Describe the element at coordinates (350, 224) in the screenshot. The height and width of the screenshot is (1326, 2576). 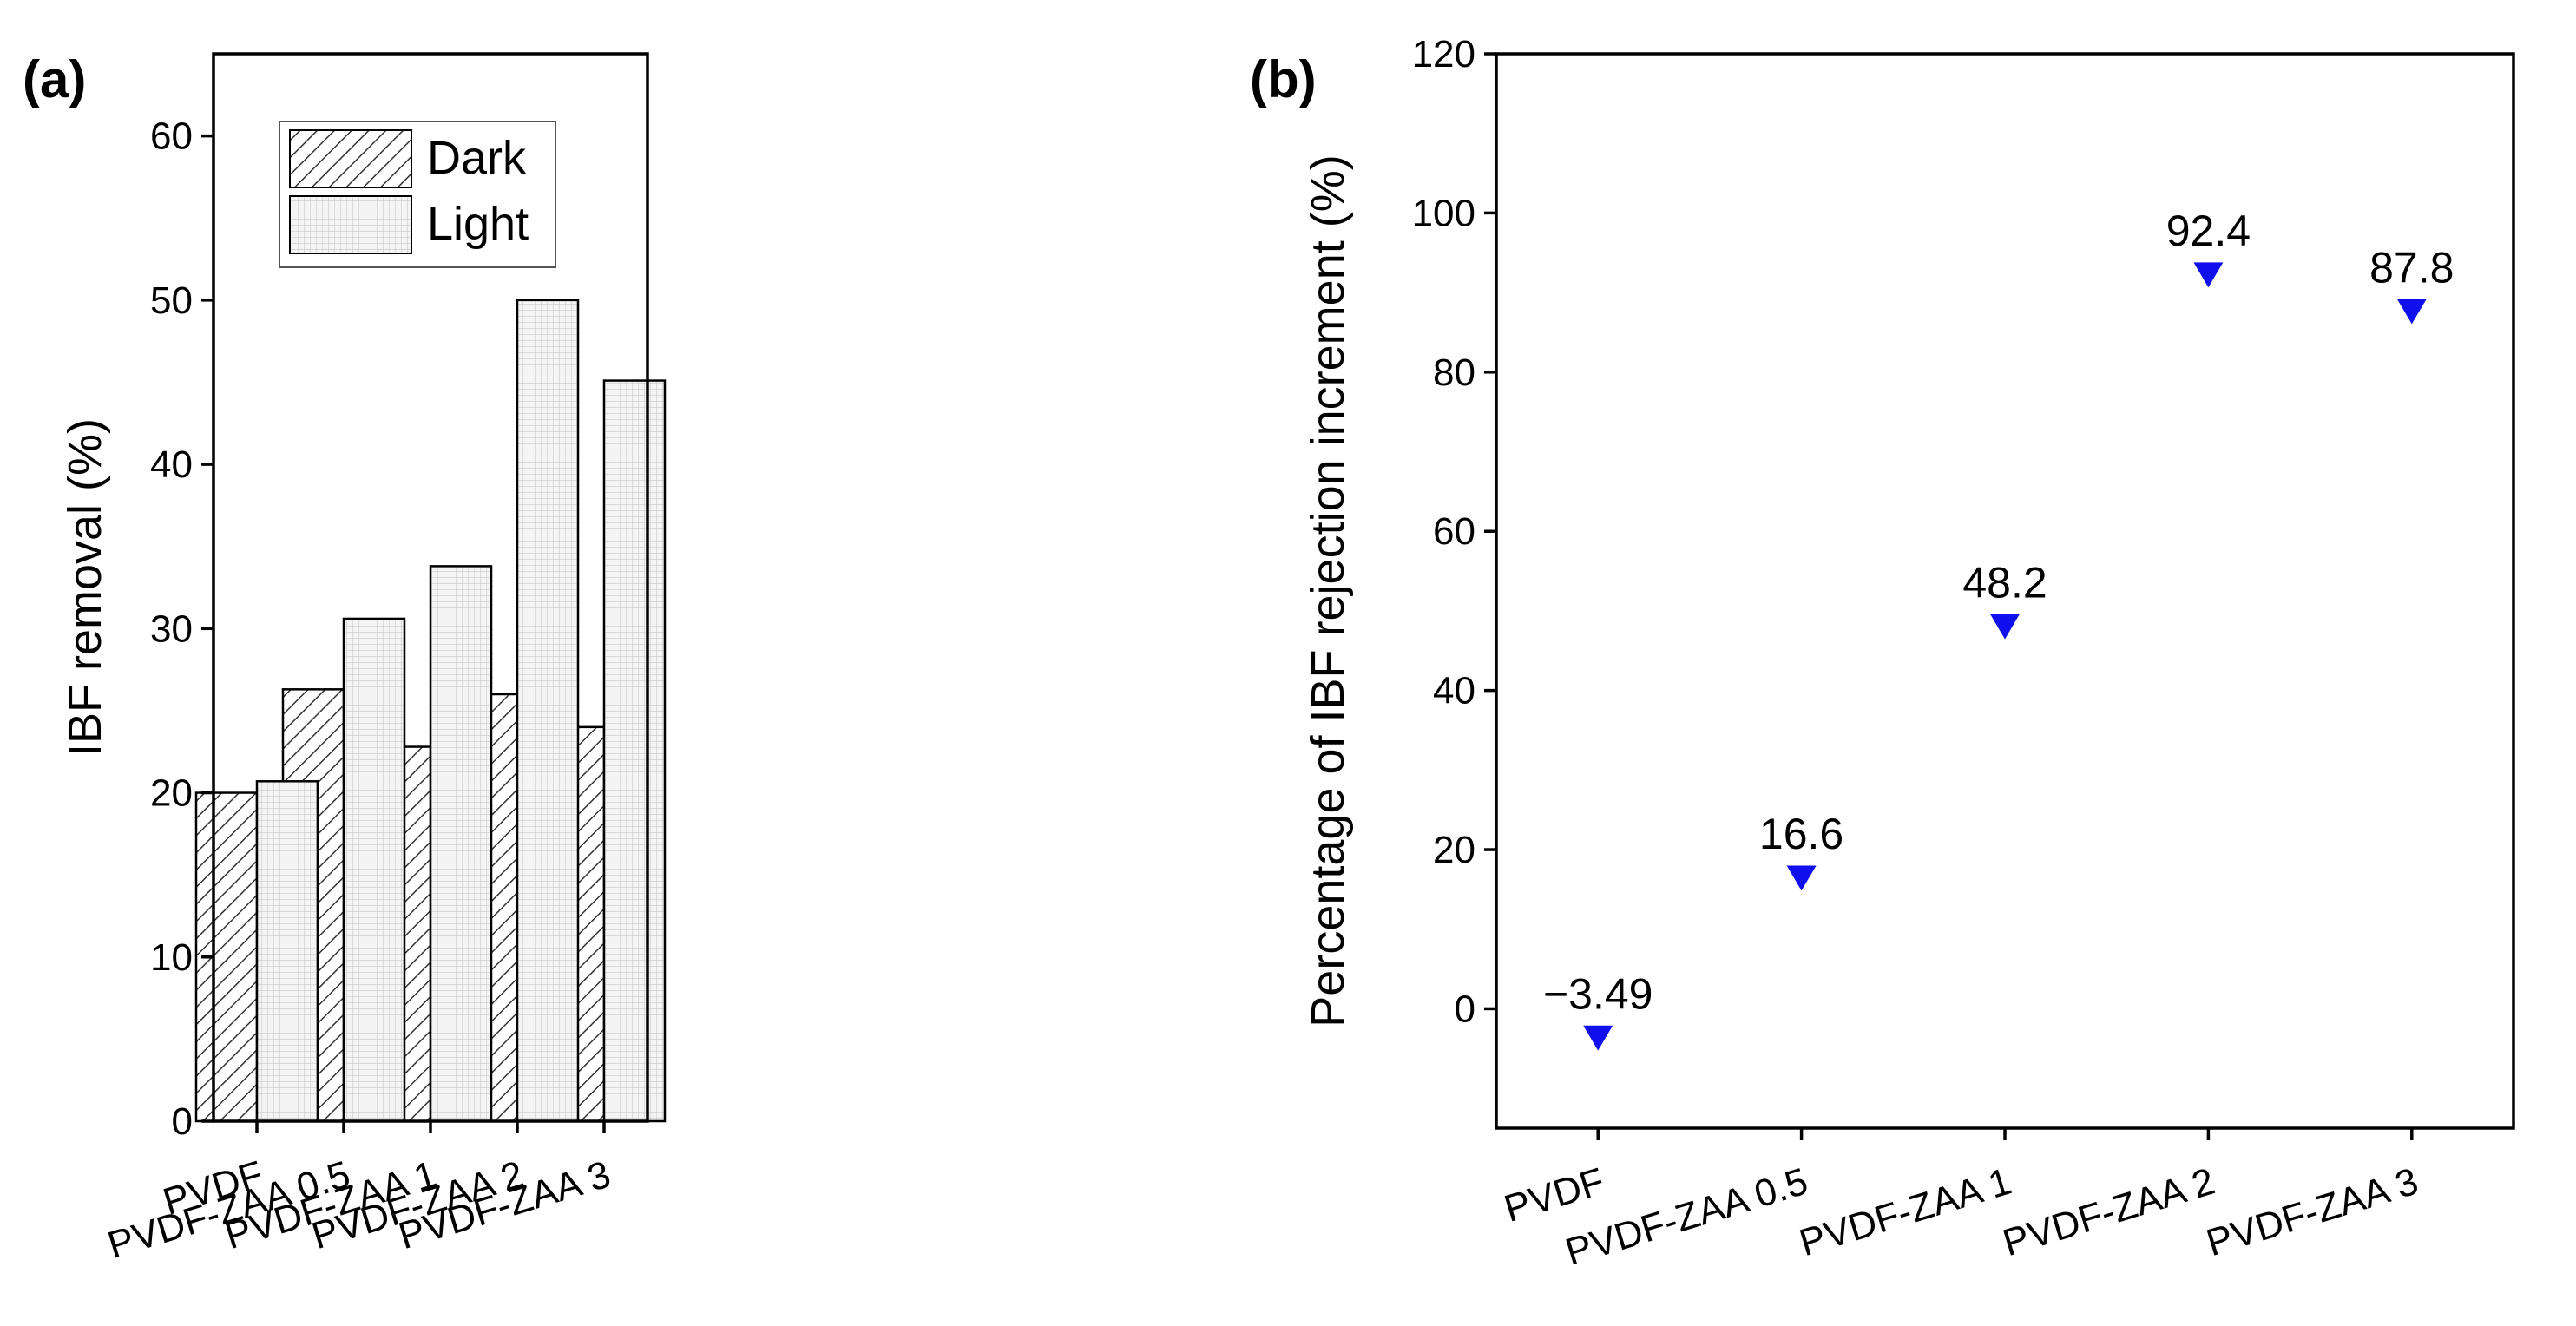
I see `legend-swatch-light` at that location.